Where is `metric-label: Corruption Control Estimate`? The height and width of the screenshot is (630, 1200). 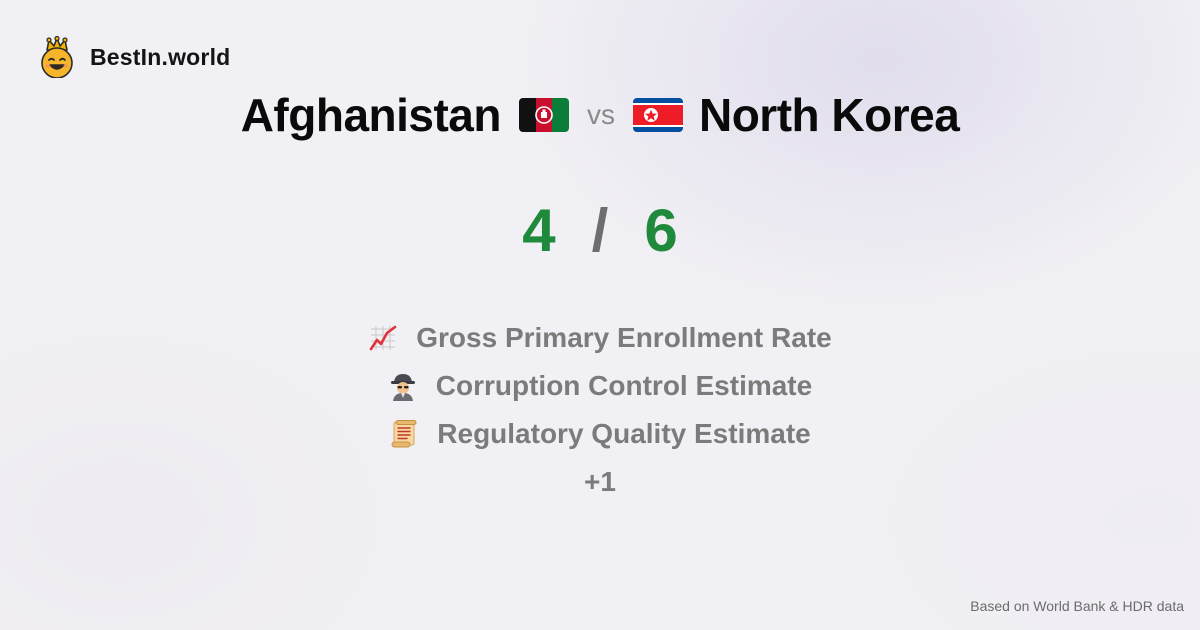 metric-label: Corruption Control Estimate is located at coordinates (624, 385).